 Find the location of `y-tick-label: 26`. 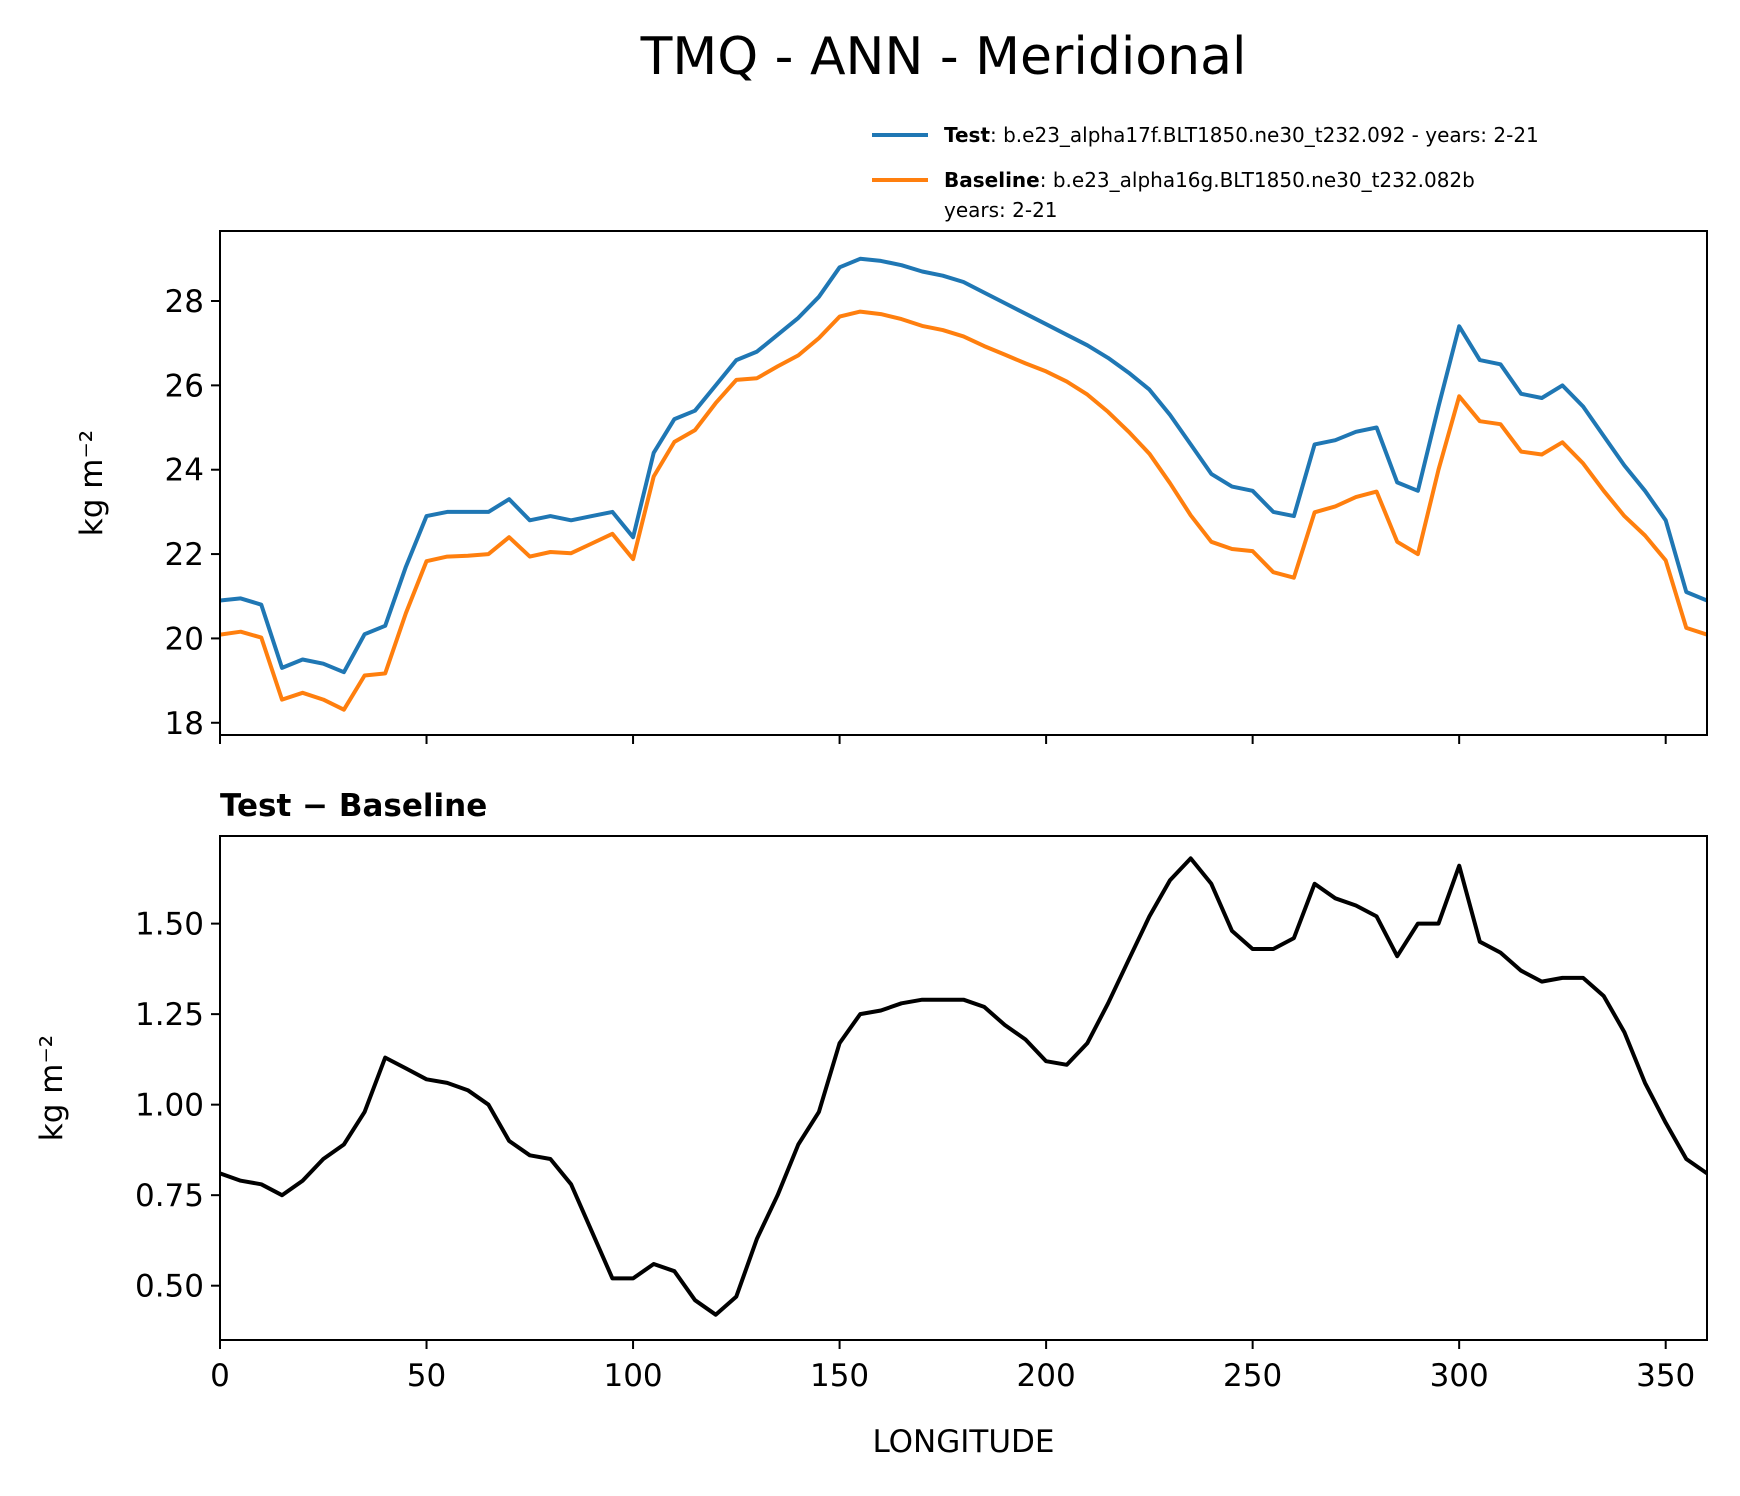

y-tick-label: 26 is located at coordinates (184, 386).